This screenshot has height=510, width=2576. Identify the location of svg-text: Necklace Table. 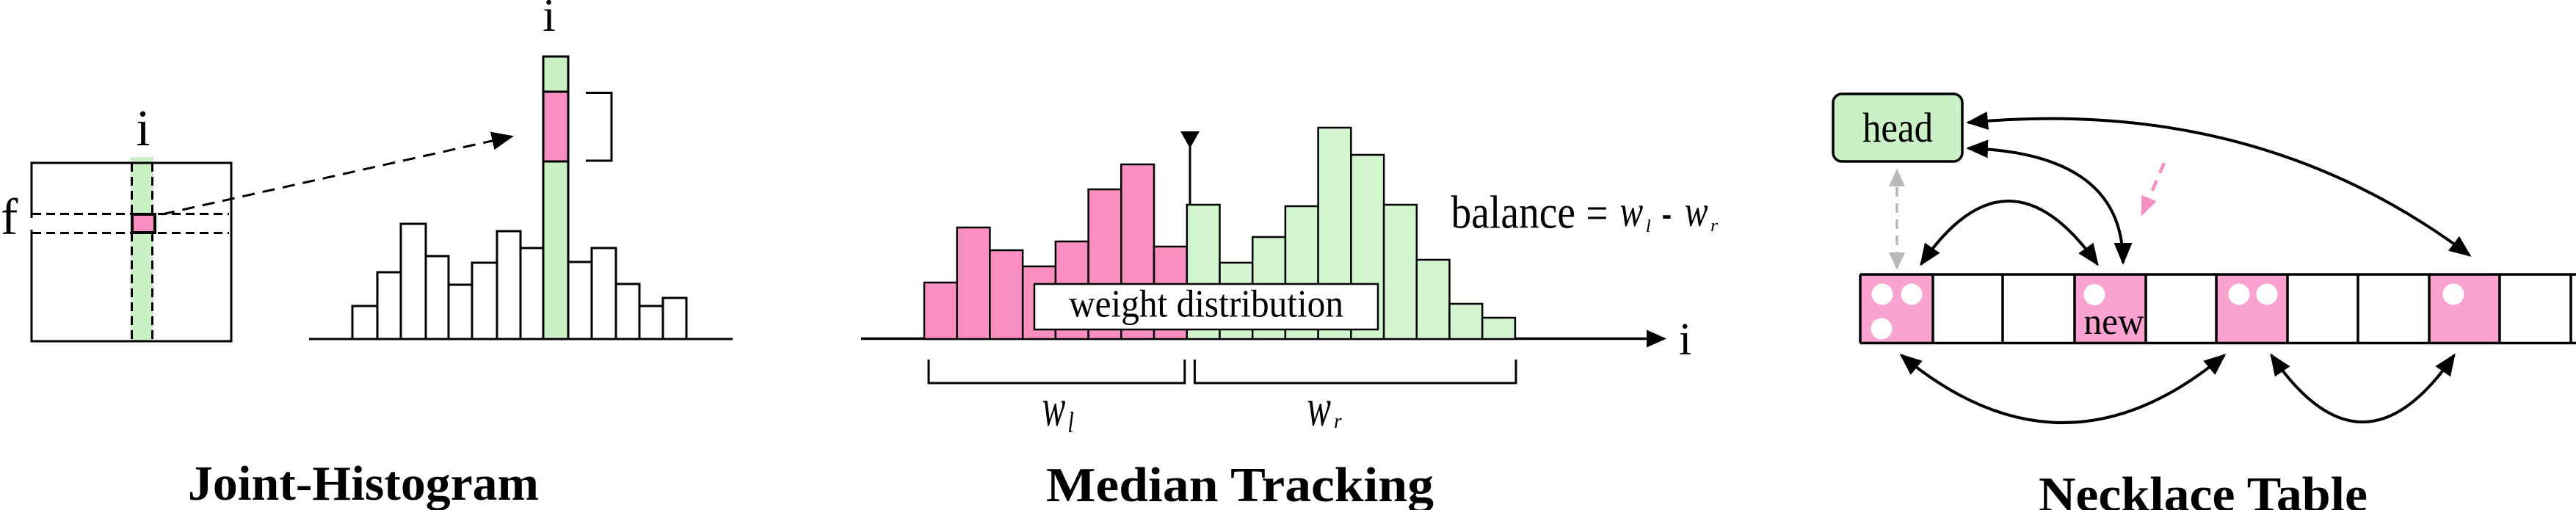
(2204, 488).